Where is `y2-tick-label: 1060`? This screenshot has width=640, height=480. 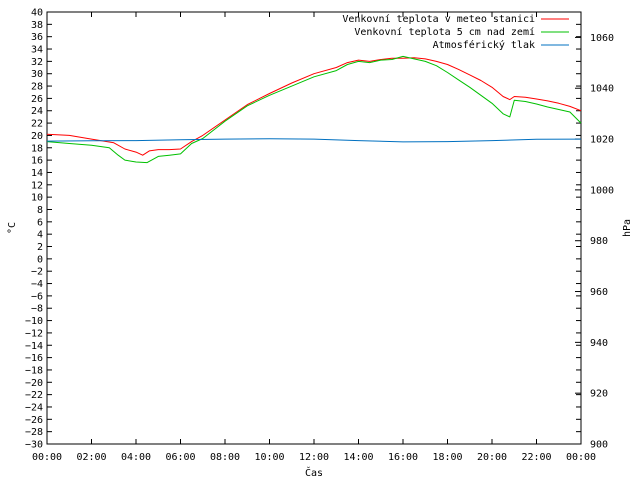
y2-tick-label: 1060 is located at coordinates (602, 38).